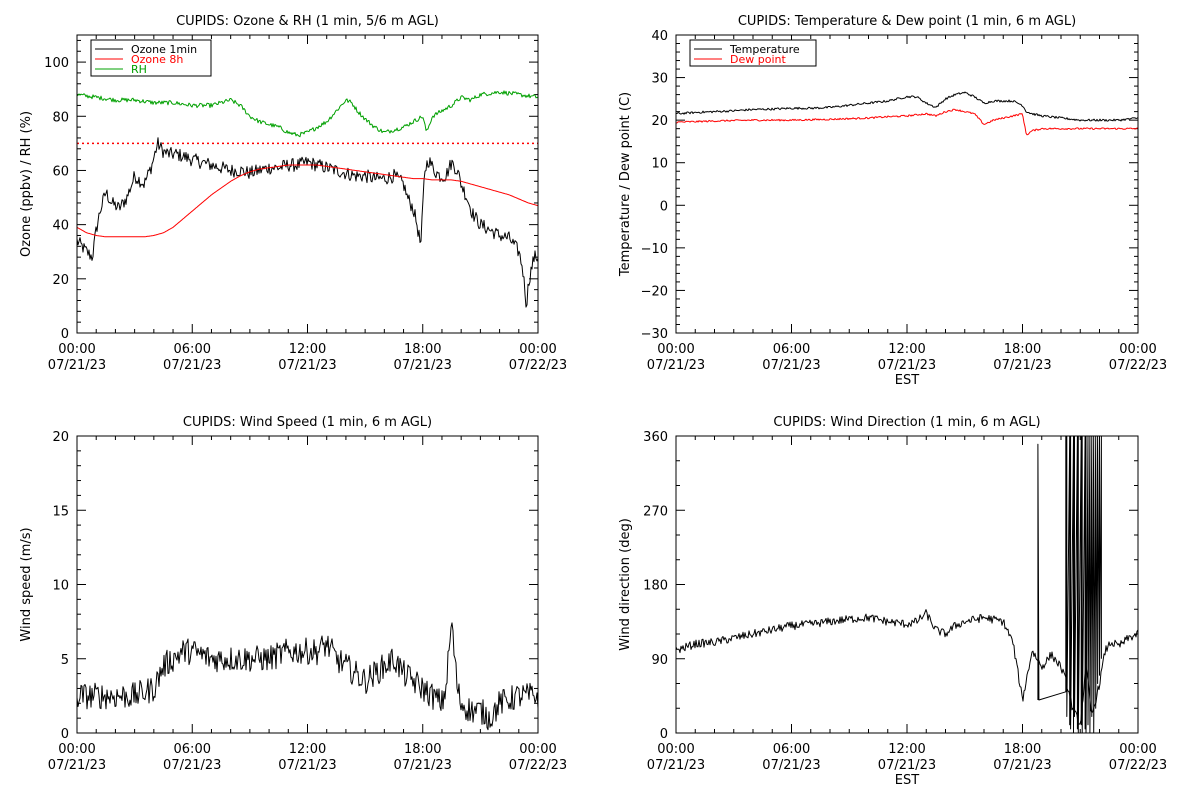 Image resolution: width=1200 pixels, height=804 pixels. I want to click on legend-label: Ozone 8h, so click(157, 59).